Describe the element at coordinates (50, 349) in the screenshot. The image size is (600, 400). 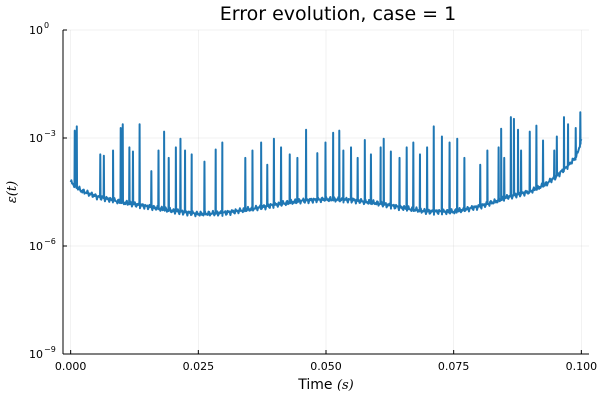
I see `y-tick-exponent: −9` at that location.